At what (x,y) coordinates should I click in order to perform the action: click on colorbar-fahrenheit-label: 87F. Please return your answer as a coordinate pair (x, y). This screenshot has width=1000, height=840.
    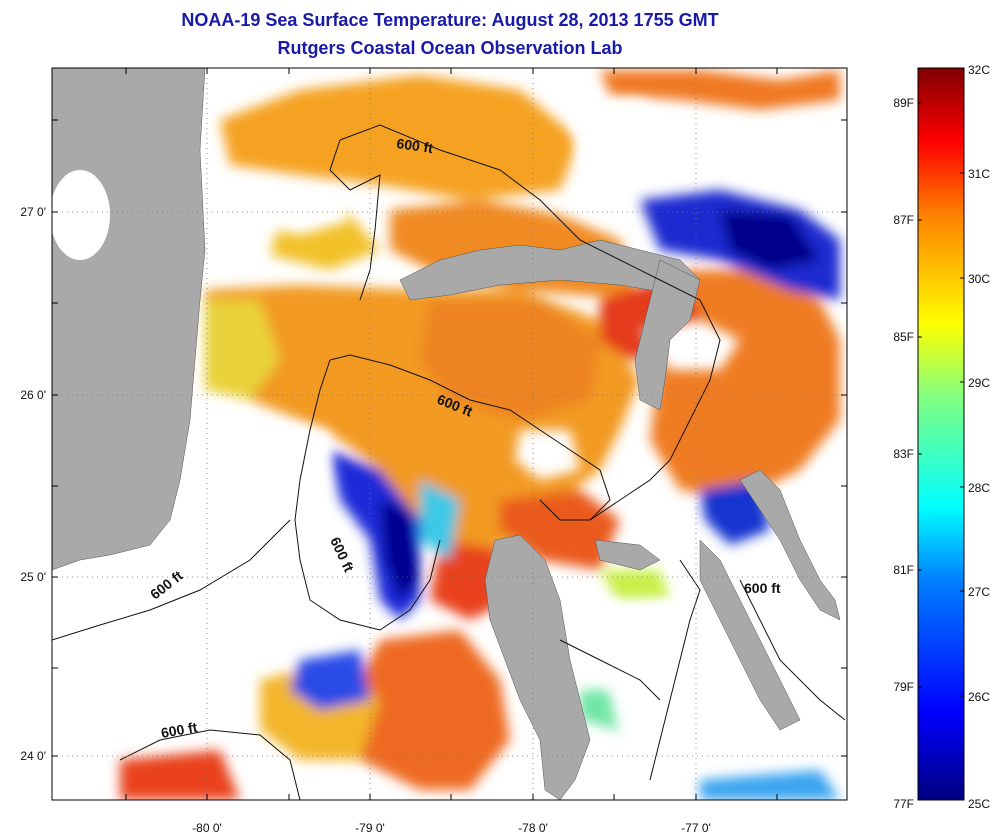
    Looking at the image, I should click on (903, 220).